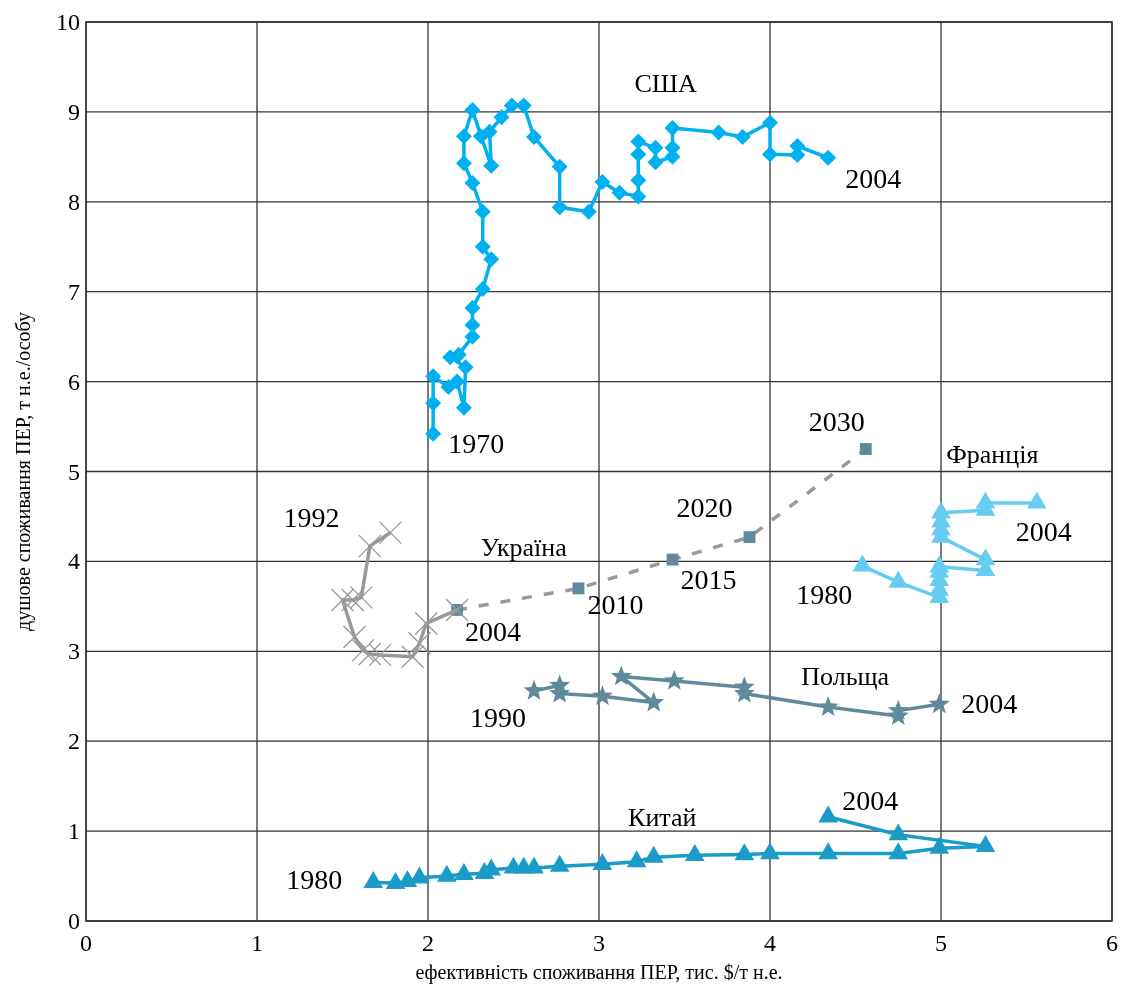 The width and height of the screenshot is (1124, 993). What do you see at coordinates (74, 831) in the screenshot?
I see `y-tick-label: 1` at bounding box center [74, 831].